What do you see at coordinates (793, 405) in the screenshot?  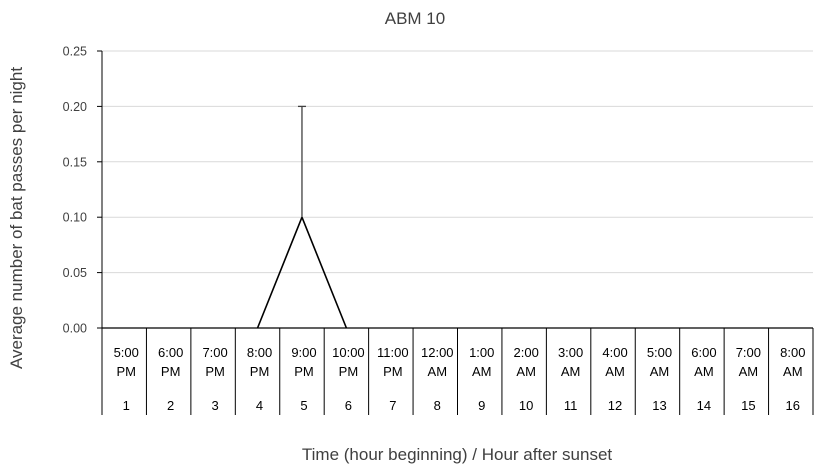 I see `category-hour-label: 16` at bounding box center [793, 405].